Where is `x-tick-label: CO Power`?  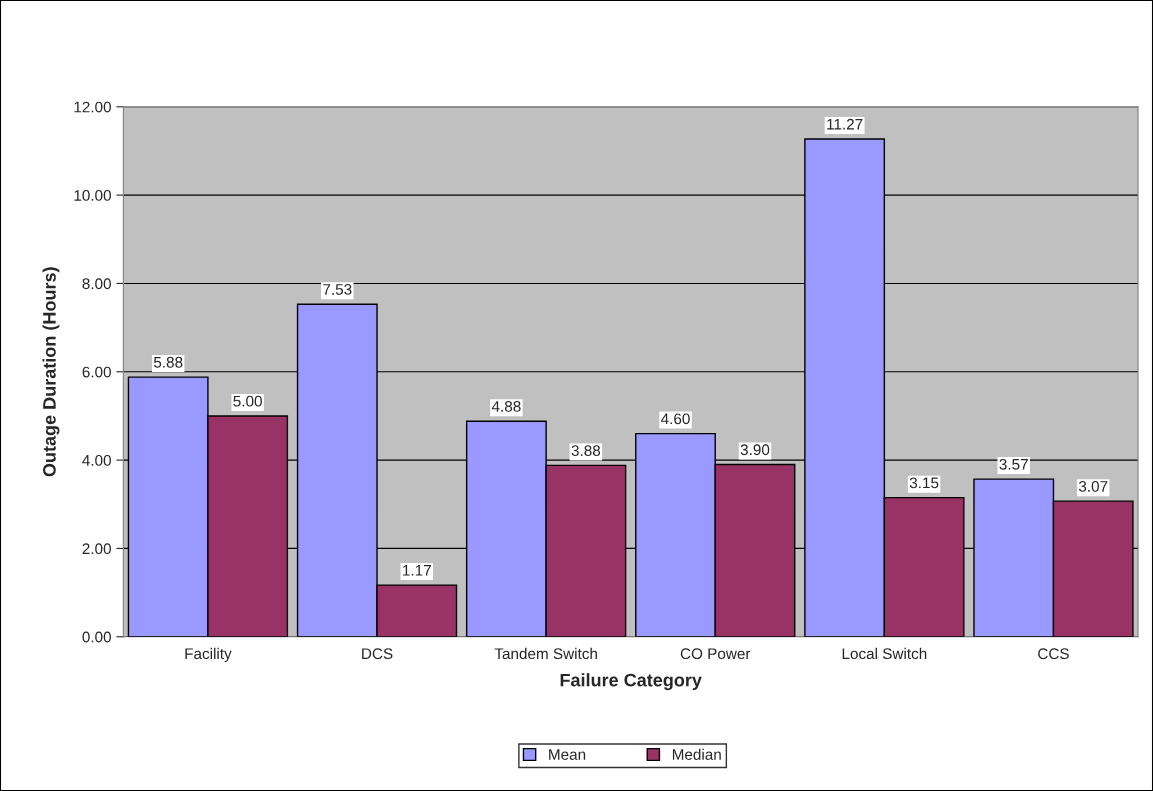 x-tick-label: CO Power is located at coordinates (715, 654).